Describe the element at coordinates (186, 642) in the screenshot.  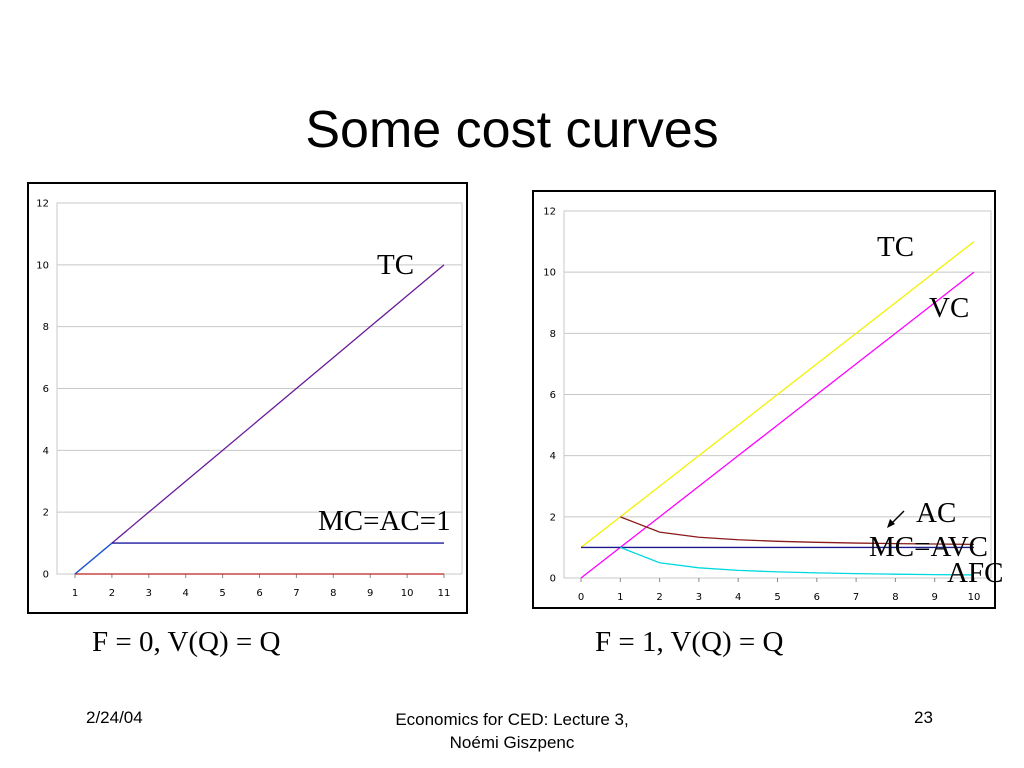
I see `caption-left: F = 0, V(Q) = Q` at that location.